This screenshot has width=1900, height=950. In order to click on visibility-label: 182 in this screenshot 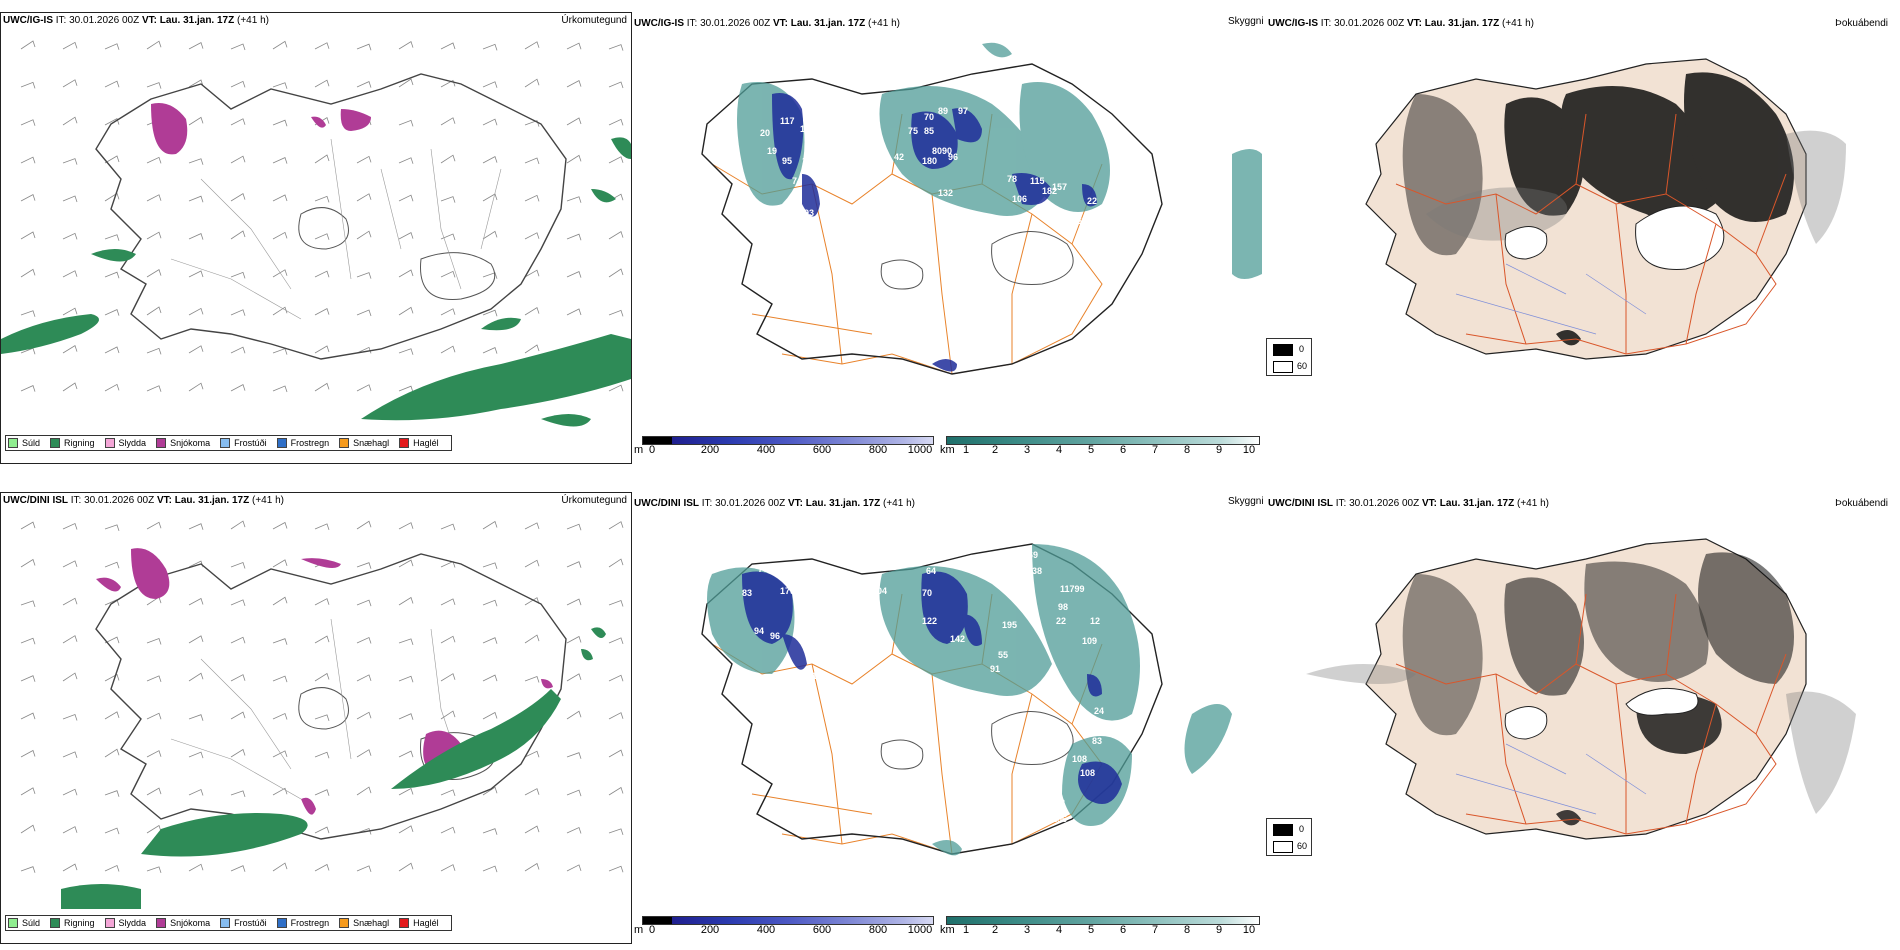, I will do `click(1049, 191)`.